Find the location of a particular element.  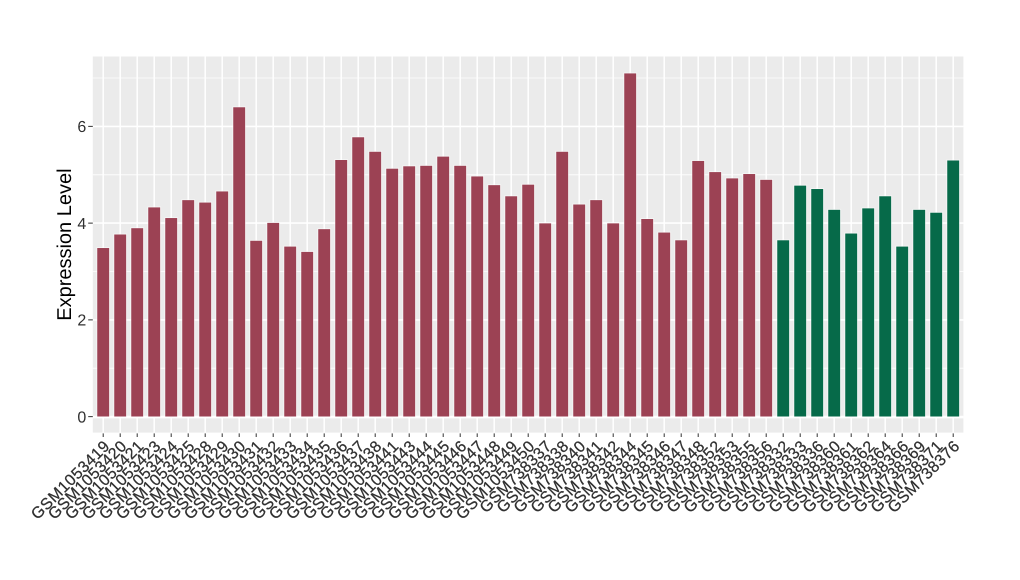

svg-text: 4 is located at coordinates (81, 224).